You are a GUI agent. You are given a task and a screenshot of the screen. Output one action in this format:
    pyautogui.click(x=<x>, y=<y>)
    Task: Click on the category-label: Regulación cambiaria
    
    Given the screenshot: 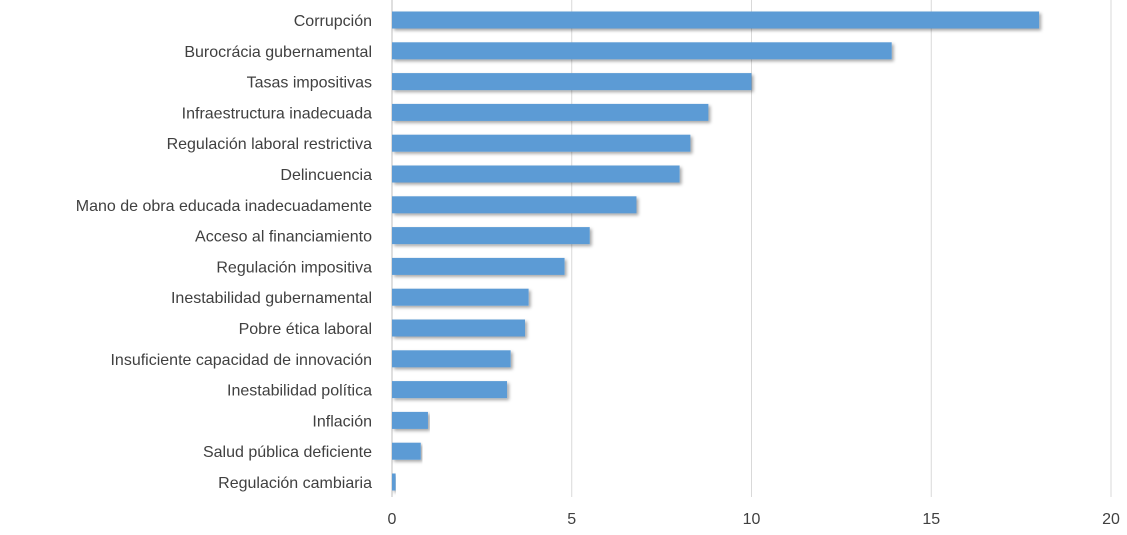 What is the action you would take?
    pyautogui.click(x=295, y=483)
    